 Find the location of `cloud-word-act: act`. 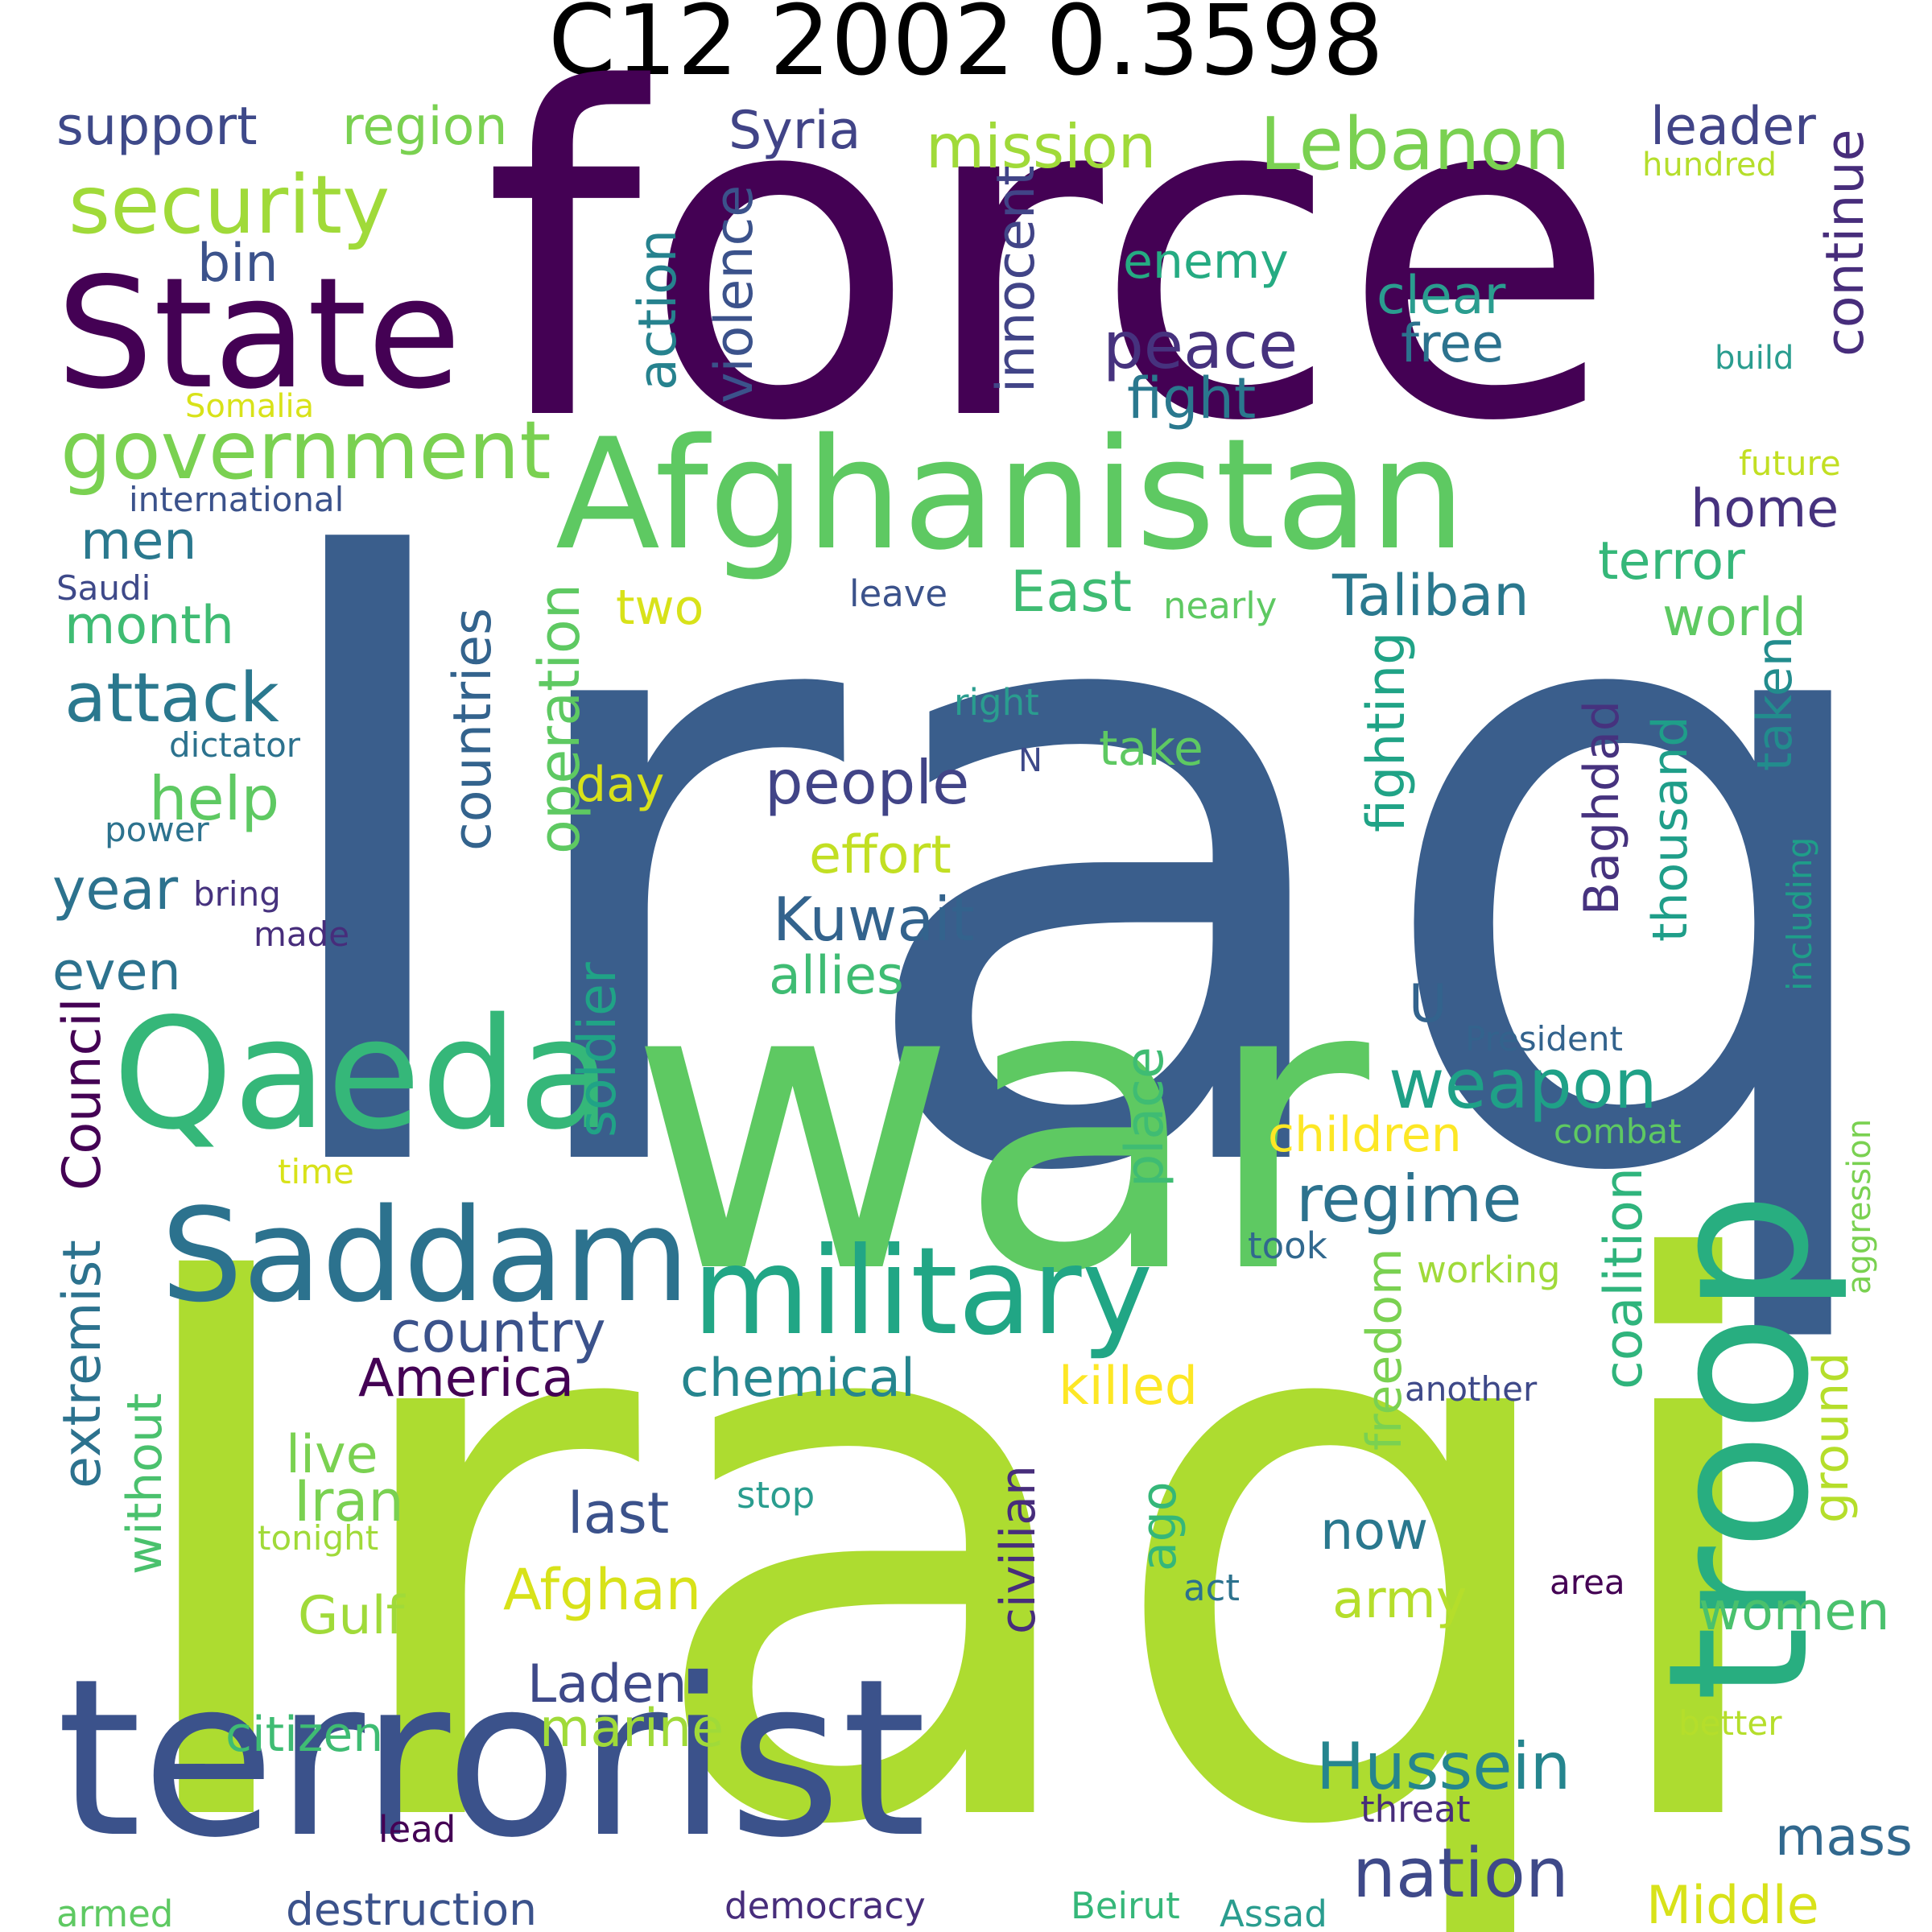

cloud-word-act: act is located at coordinates (1211, 1588).